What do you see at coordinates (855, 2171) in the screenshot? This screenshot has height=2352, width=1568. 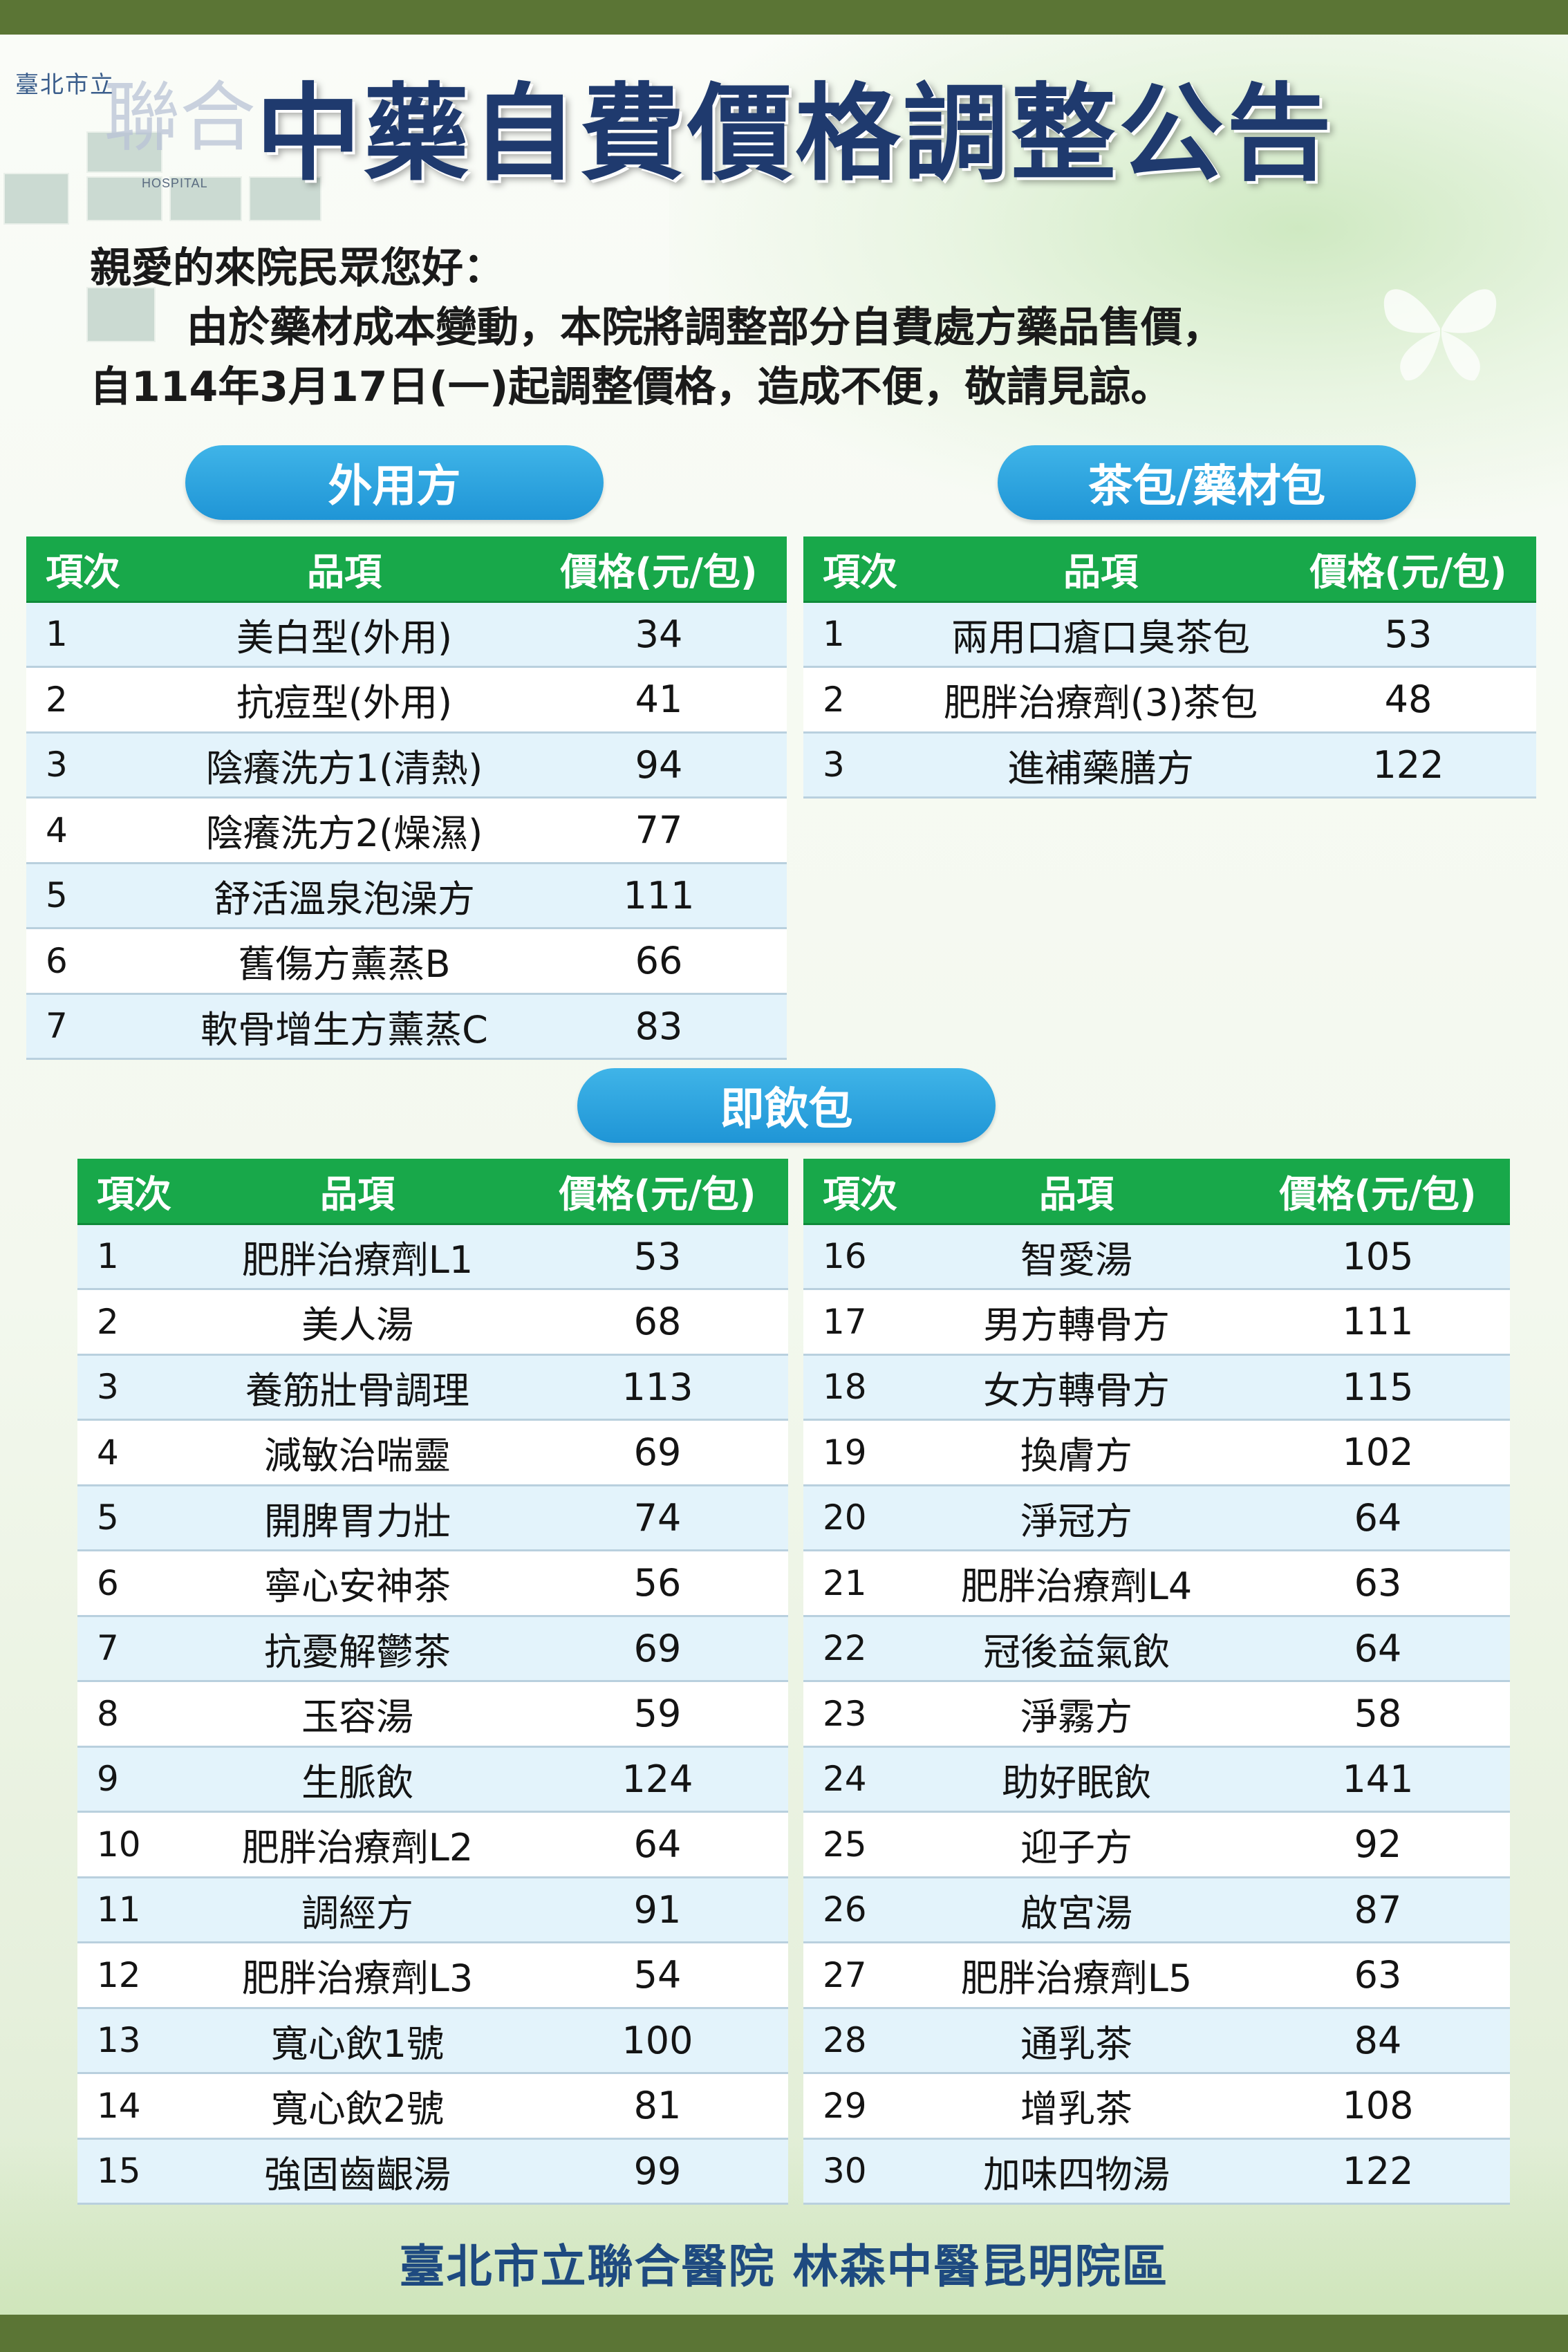 I see `row-number: 30` at bounding box center [855, 2171].